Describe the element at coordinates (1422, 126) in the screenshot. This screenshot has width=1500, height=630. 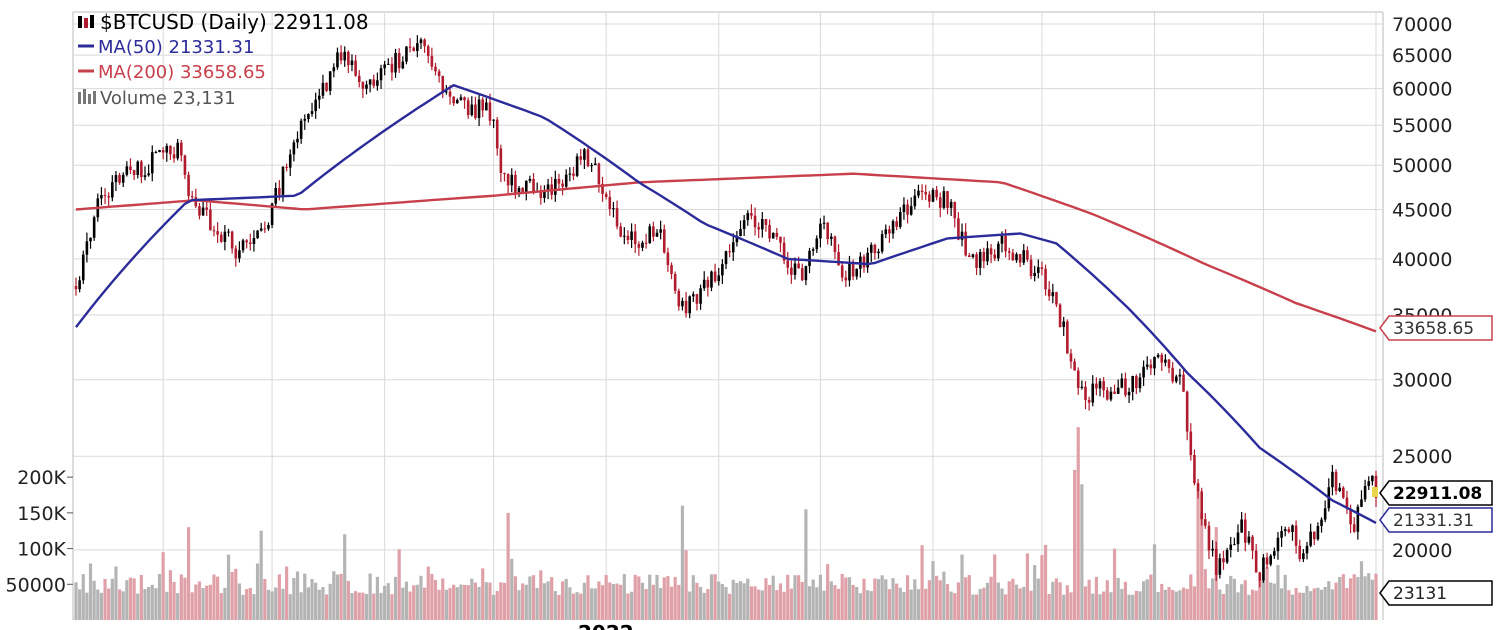
I see `price-tick-label: 55000` at that location.